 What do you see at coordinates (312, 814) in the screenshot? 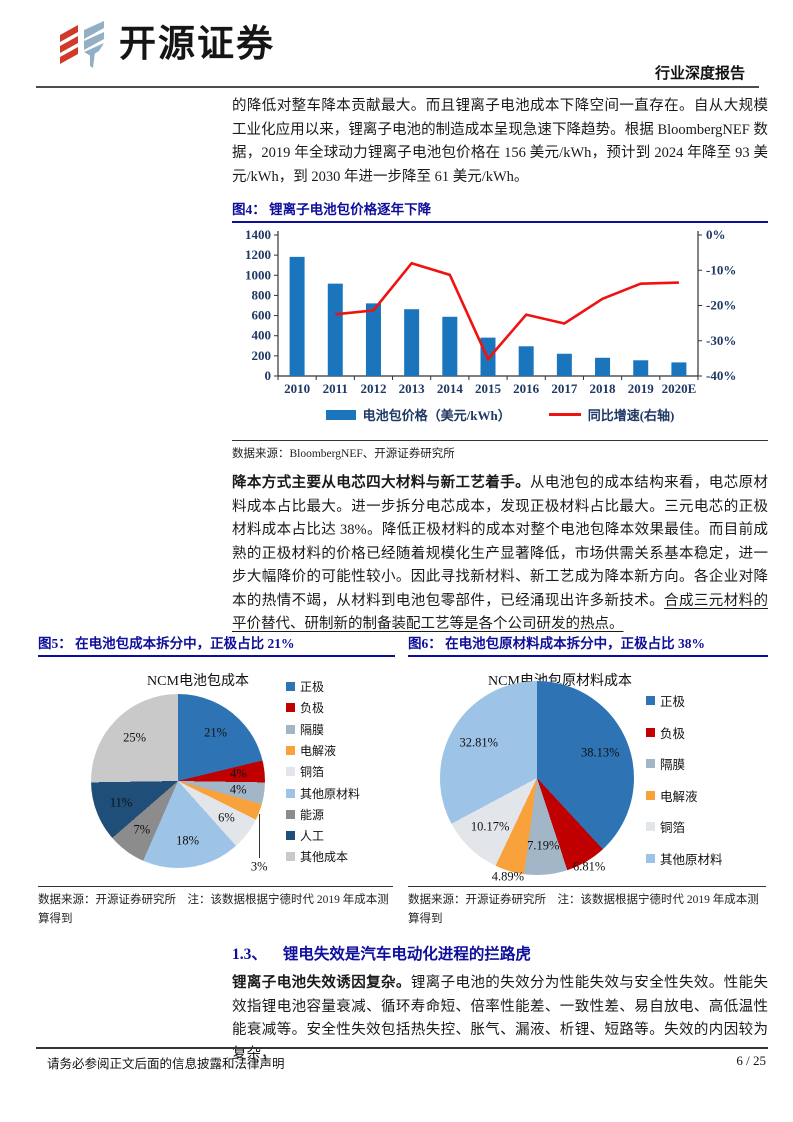
I see `pie-legend-label: 能源` at bounding box center [312, 814].